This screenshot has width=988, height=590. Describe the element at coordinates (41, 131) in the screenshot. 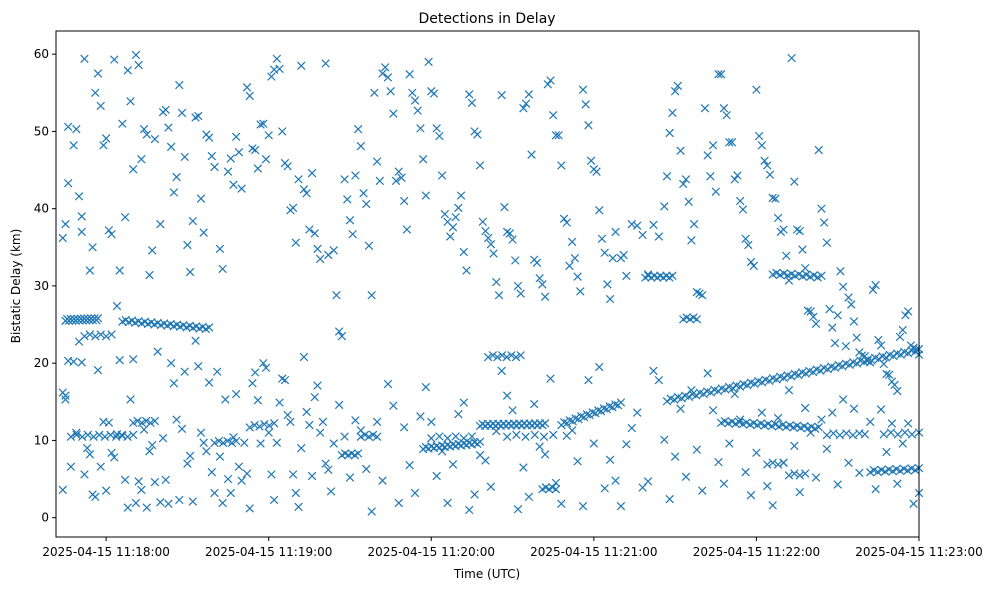

I see `y-tick-label: 50` at that location.